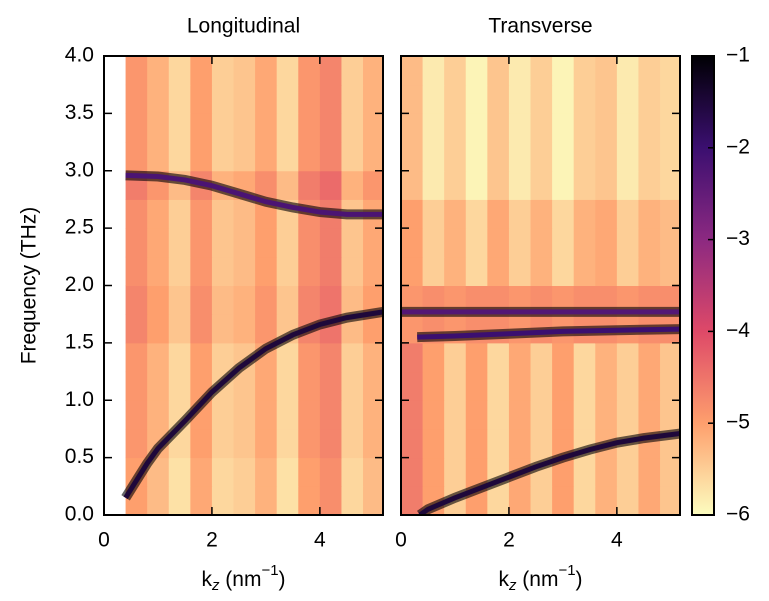 This screenshot has height=601, width=769. What do you see at coordinates (79, 399) in the screenshot?
I see `y-tick-label: 1.0` at bounding box center [79, 399].